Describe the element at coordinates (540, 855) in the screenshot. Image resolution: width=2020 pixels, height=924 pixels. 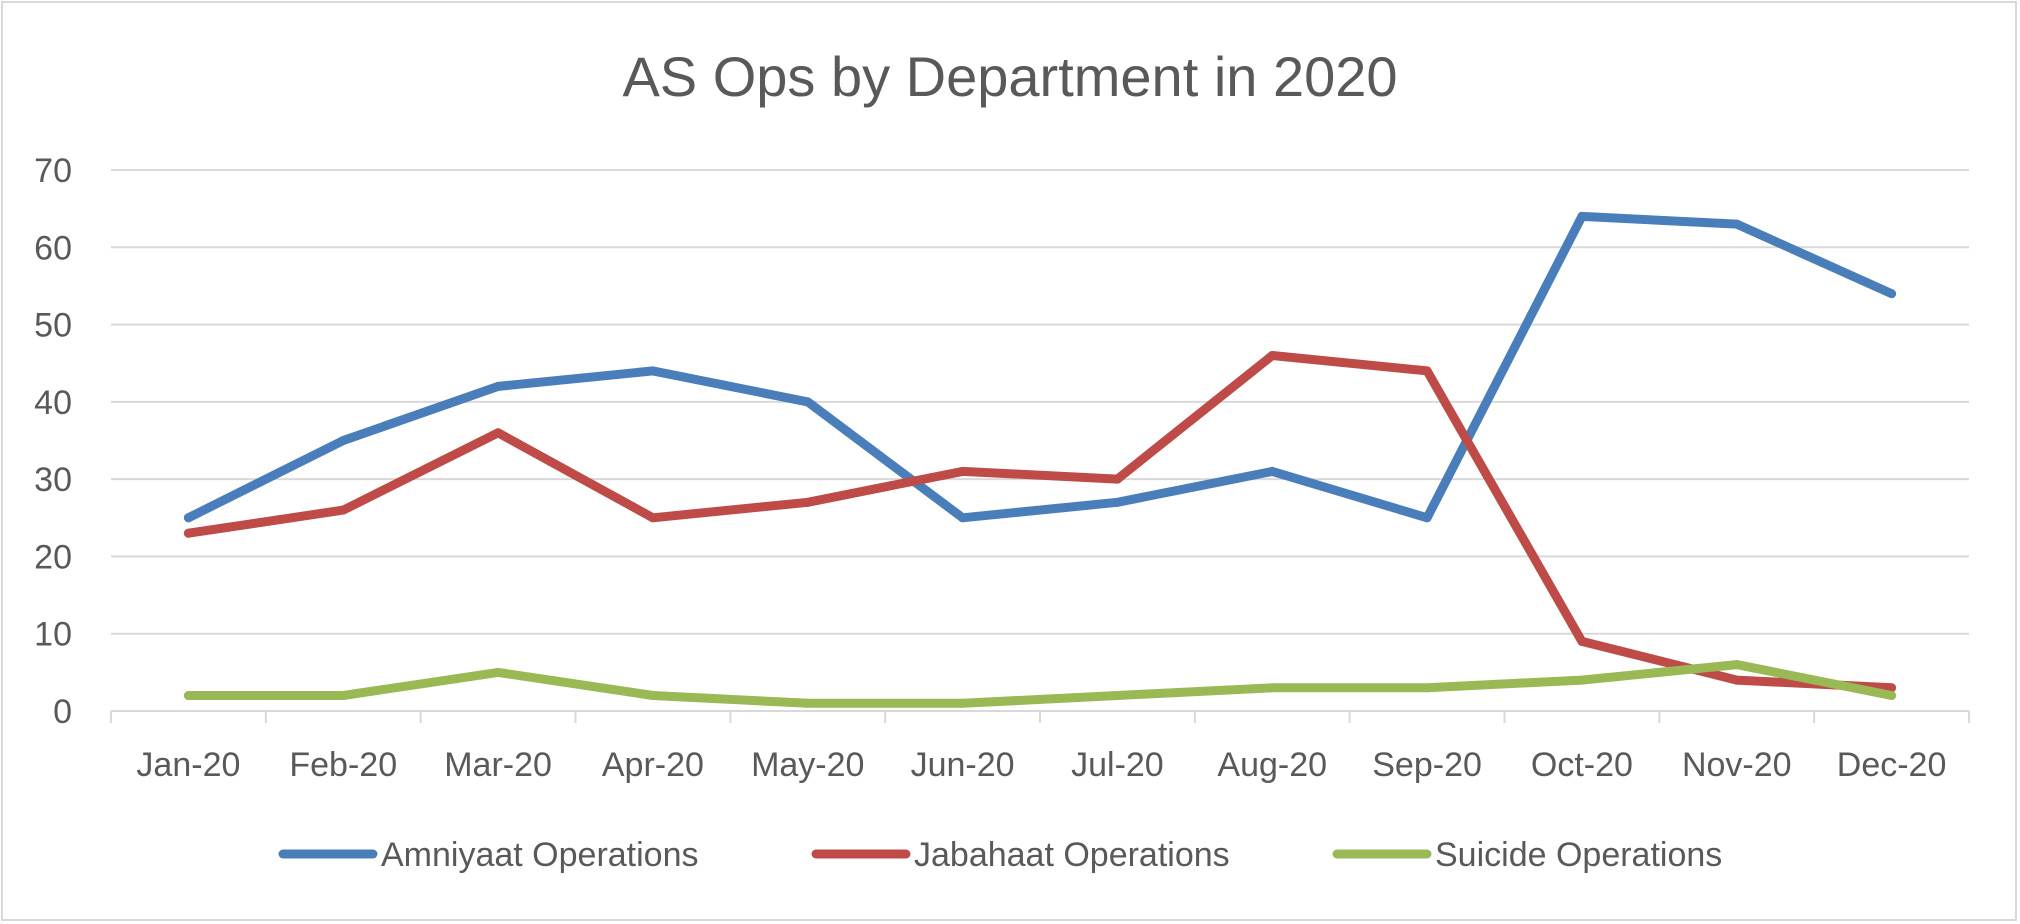
I see `legend-label: Amniyaat Operations` at that location.